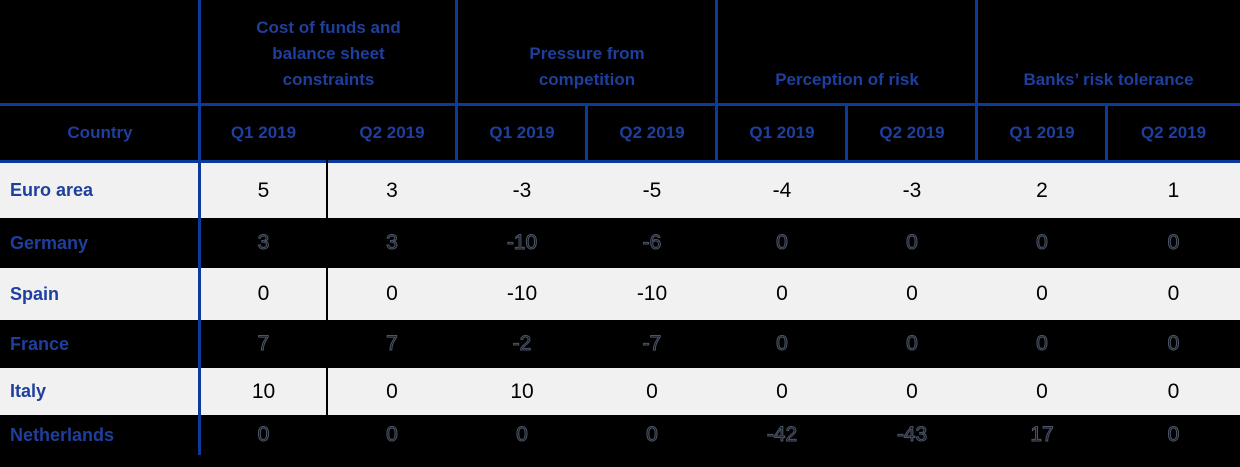 The image size is (1240, 467). What do you see at coordinates (327, 280) in the screenshot?
I see `vertical-divider-quarter-g1-black` at bounding box center [327, 280].